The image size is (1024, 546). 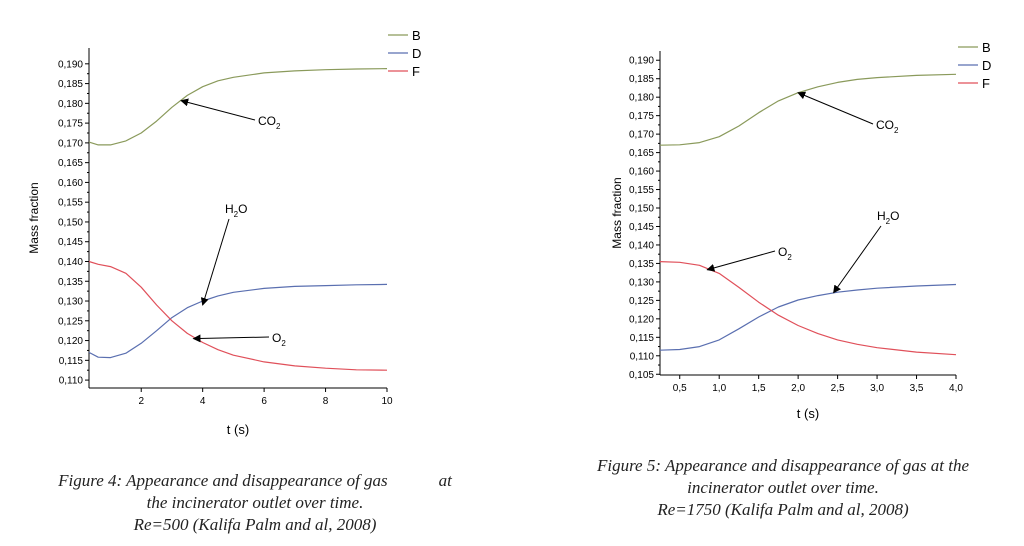 I want to click on x-tick-label: 6, so click(x=264, y=401).